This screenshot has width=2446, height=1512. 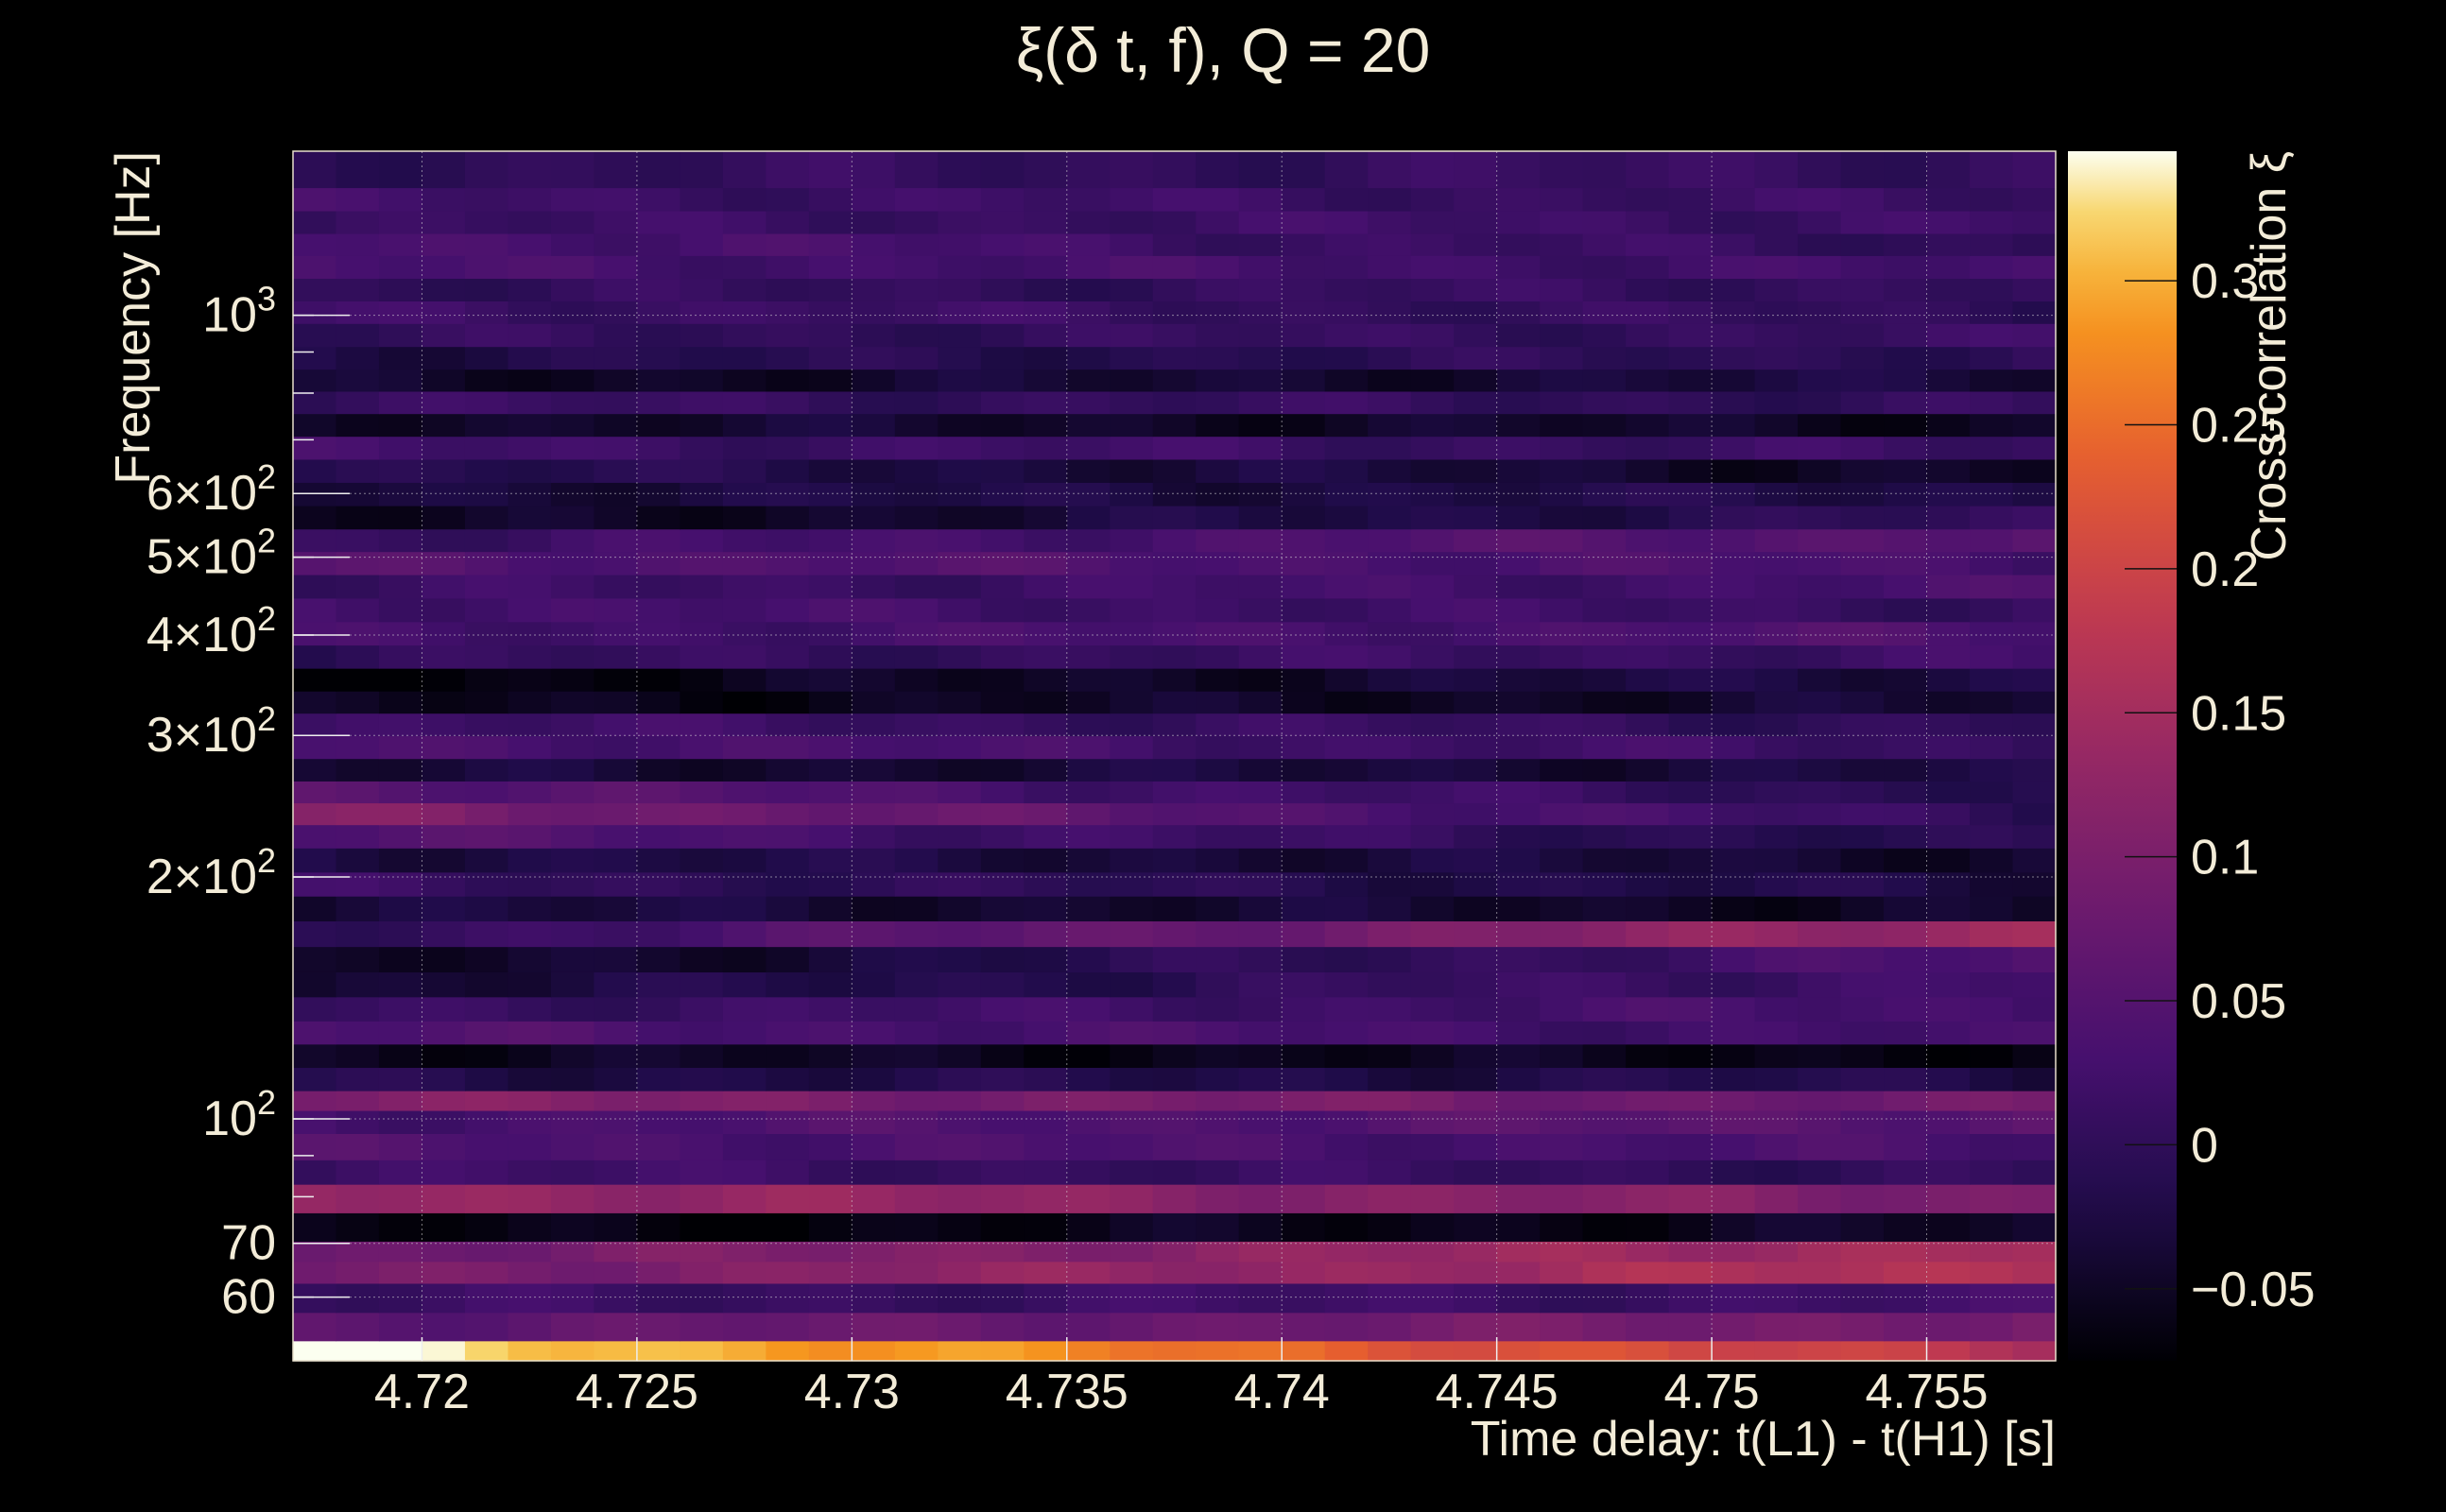 What do you see at coordinates (211, 872) in the screenshot?
I see `y-tick-label: 2×10²` at bounding box center [211, 872].